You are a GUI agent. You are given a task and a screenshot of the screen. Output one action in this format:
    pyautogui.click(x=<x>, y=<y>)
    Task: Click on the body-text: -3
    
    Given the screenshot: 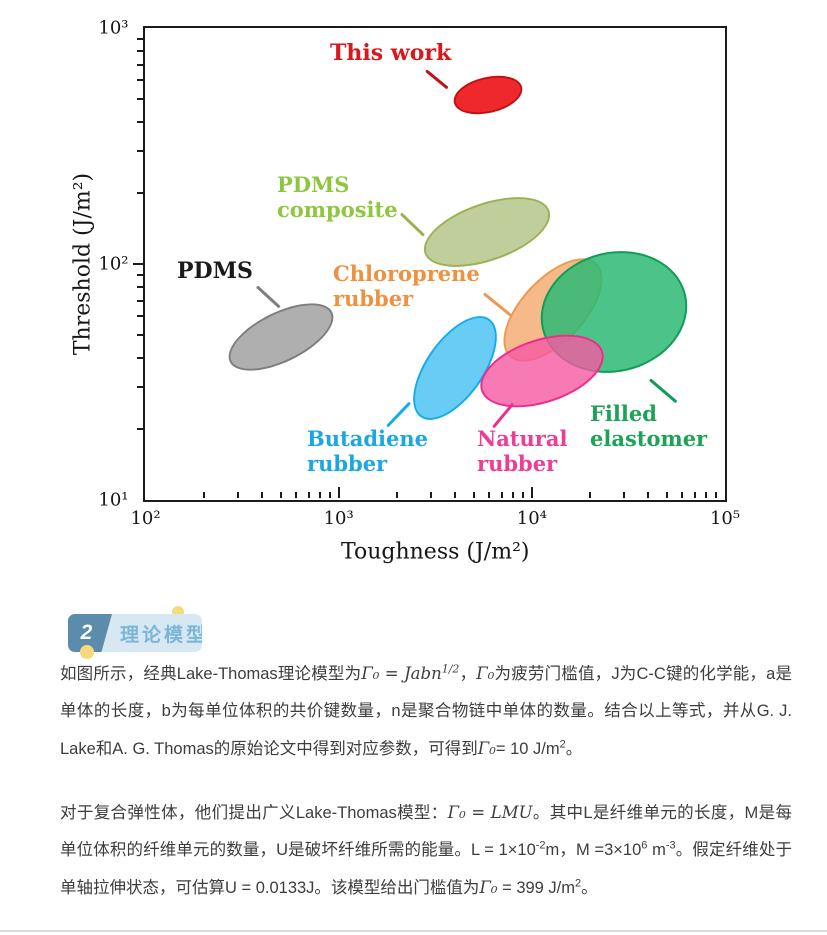 What is the action you would take?
    pyautogui.click(x=670, y=845)
    